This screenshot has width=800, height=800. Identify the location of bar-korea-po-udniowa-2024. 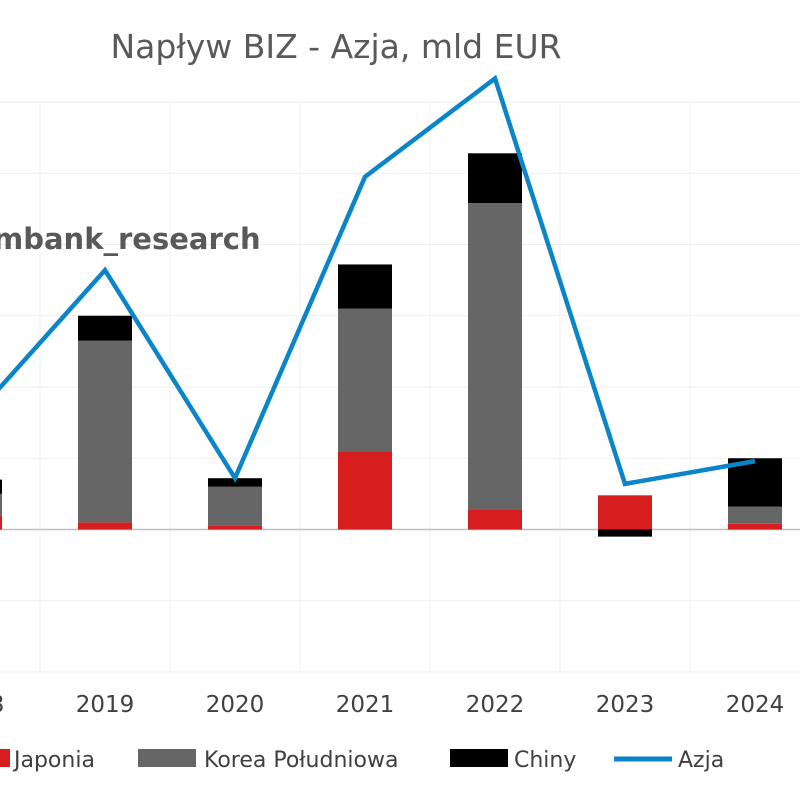
(755, 515).